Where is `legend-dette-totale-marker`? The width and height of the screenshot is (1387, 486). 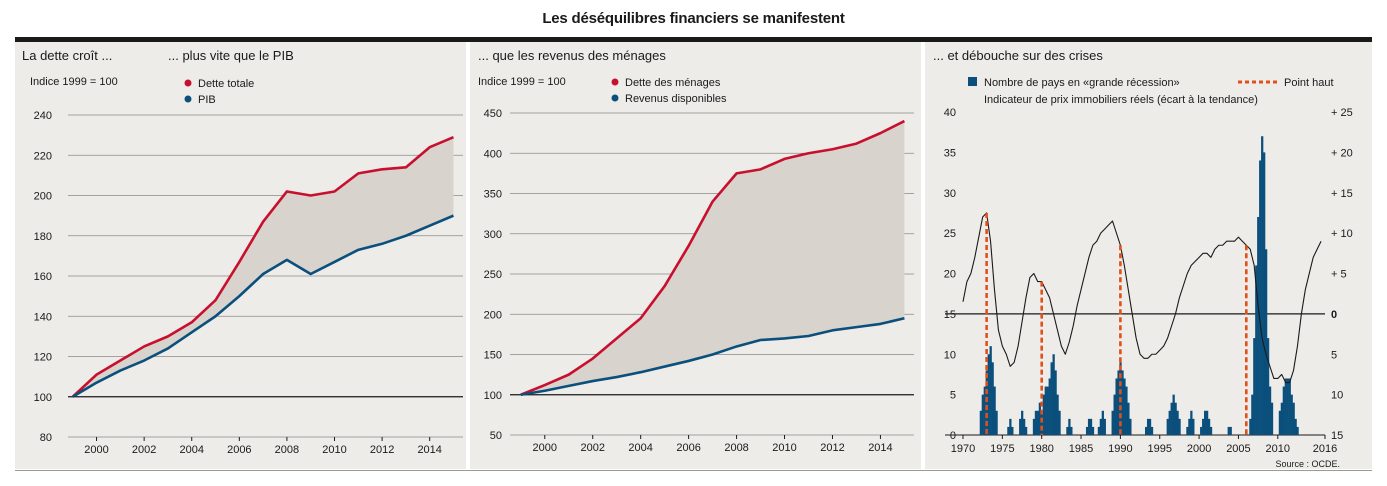
legend-dette-totale-marker is located at coordinates (188, 83).